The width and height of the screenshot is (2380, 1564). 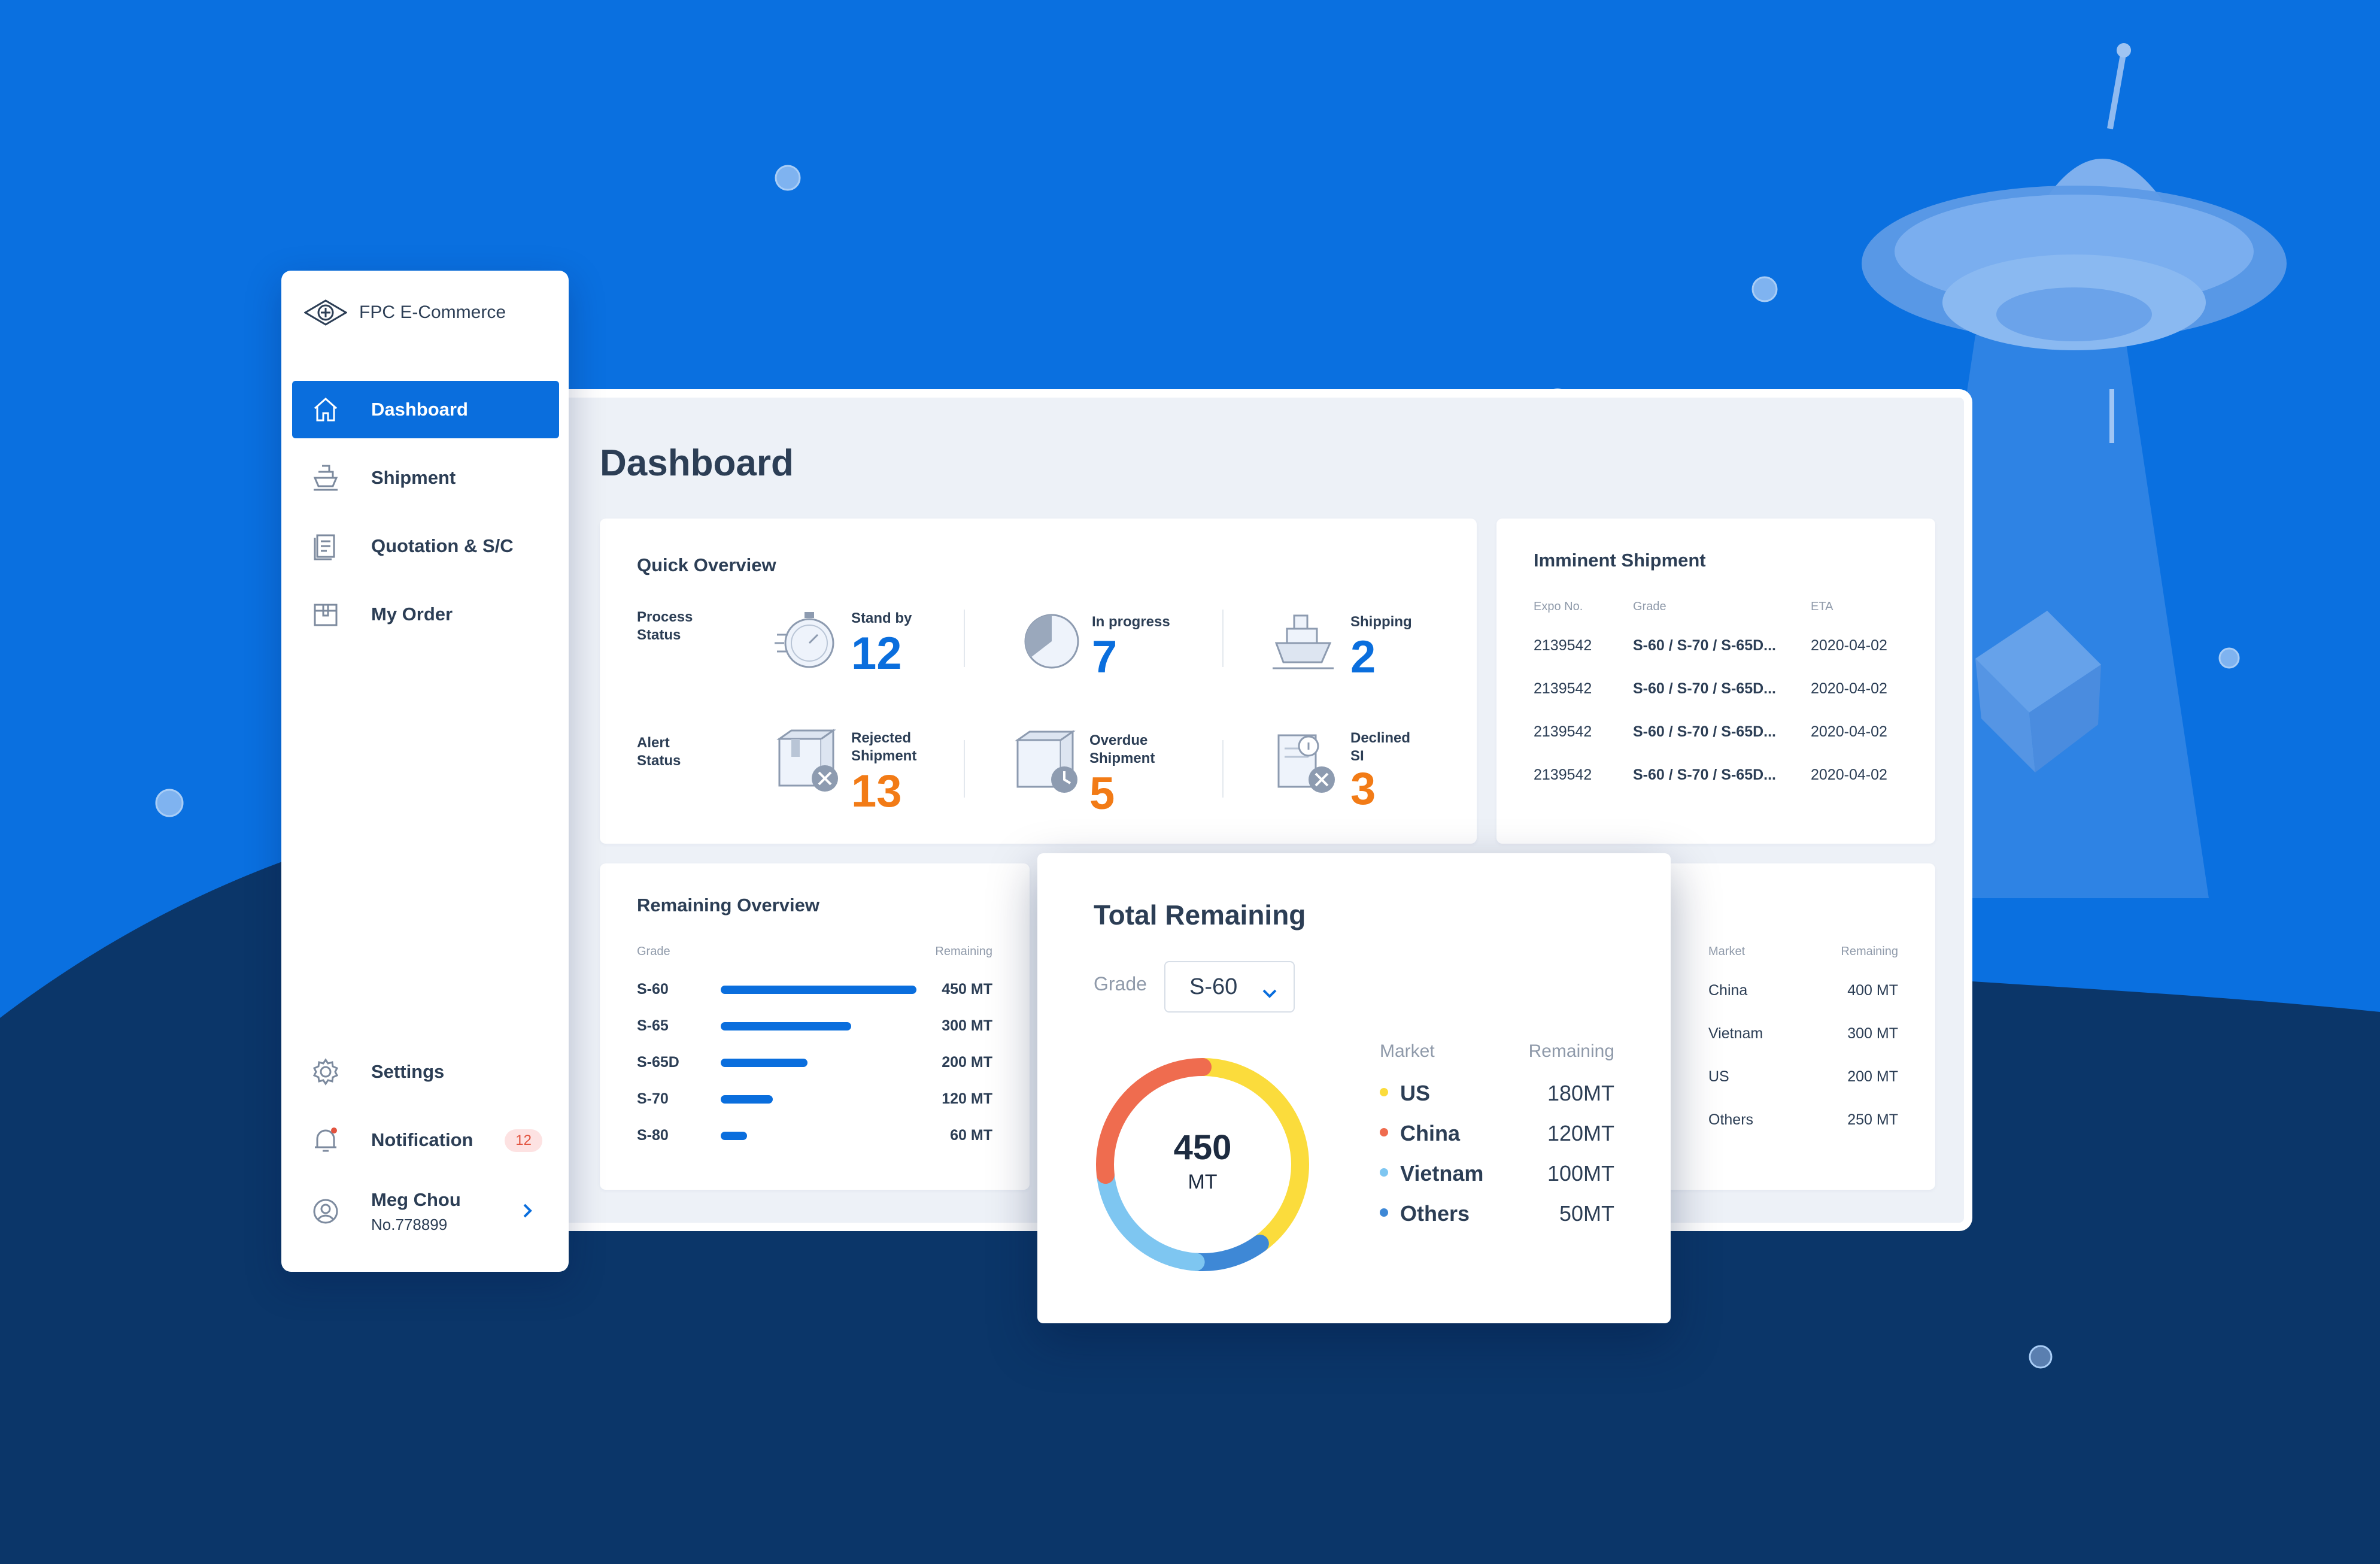 I want to click on market-header: Market, so click(x=1407, y=1051).